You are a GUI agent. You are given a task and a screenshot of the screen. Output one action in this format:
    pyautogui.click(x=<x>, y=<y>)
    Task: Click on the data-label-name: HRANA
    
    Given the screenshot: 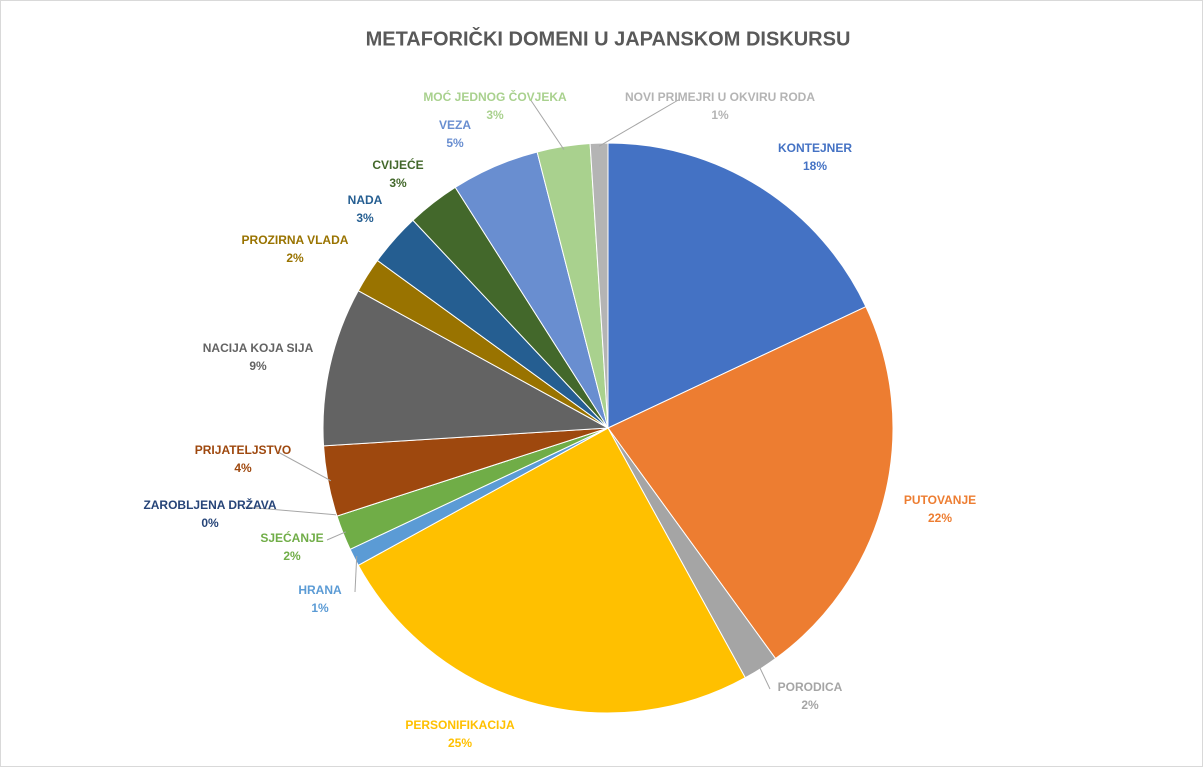 What is the action you would take?
    pyautogui.click(x=320, y=590)
    